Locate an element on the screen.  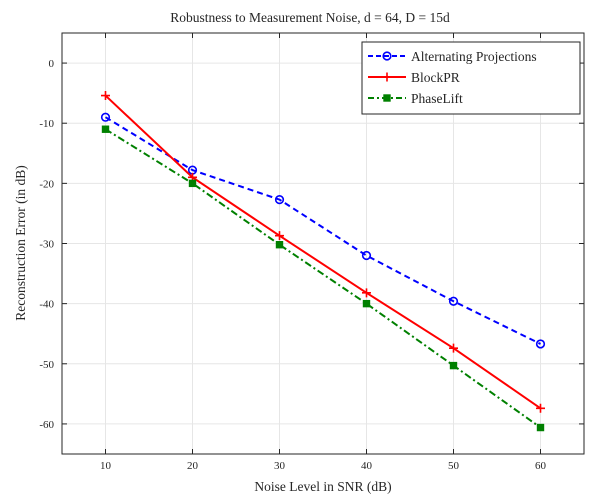
legend-entry: PhaseLift is located at coordinates (415, 98).